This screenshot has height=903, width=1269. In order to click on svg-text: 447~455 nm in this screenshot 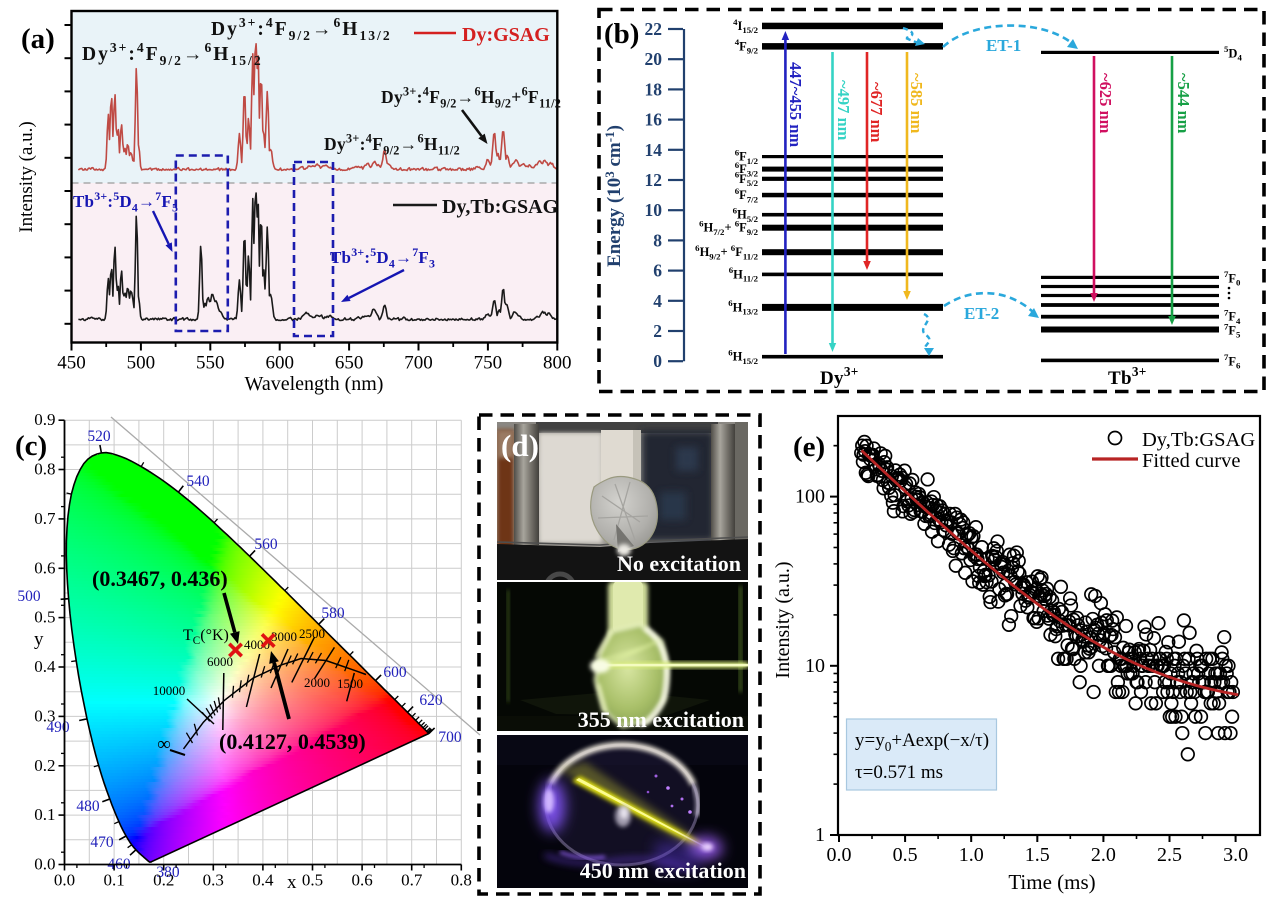, I will do `click(795, 104)`.